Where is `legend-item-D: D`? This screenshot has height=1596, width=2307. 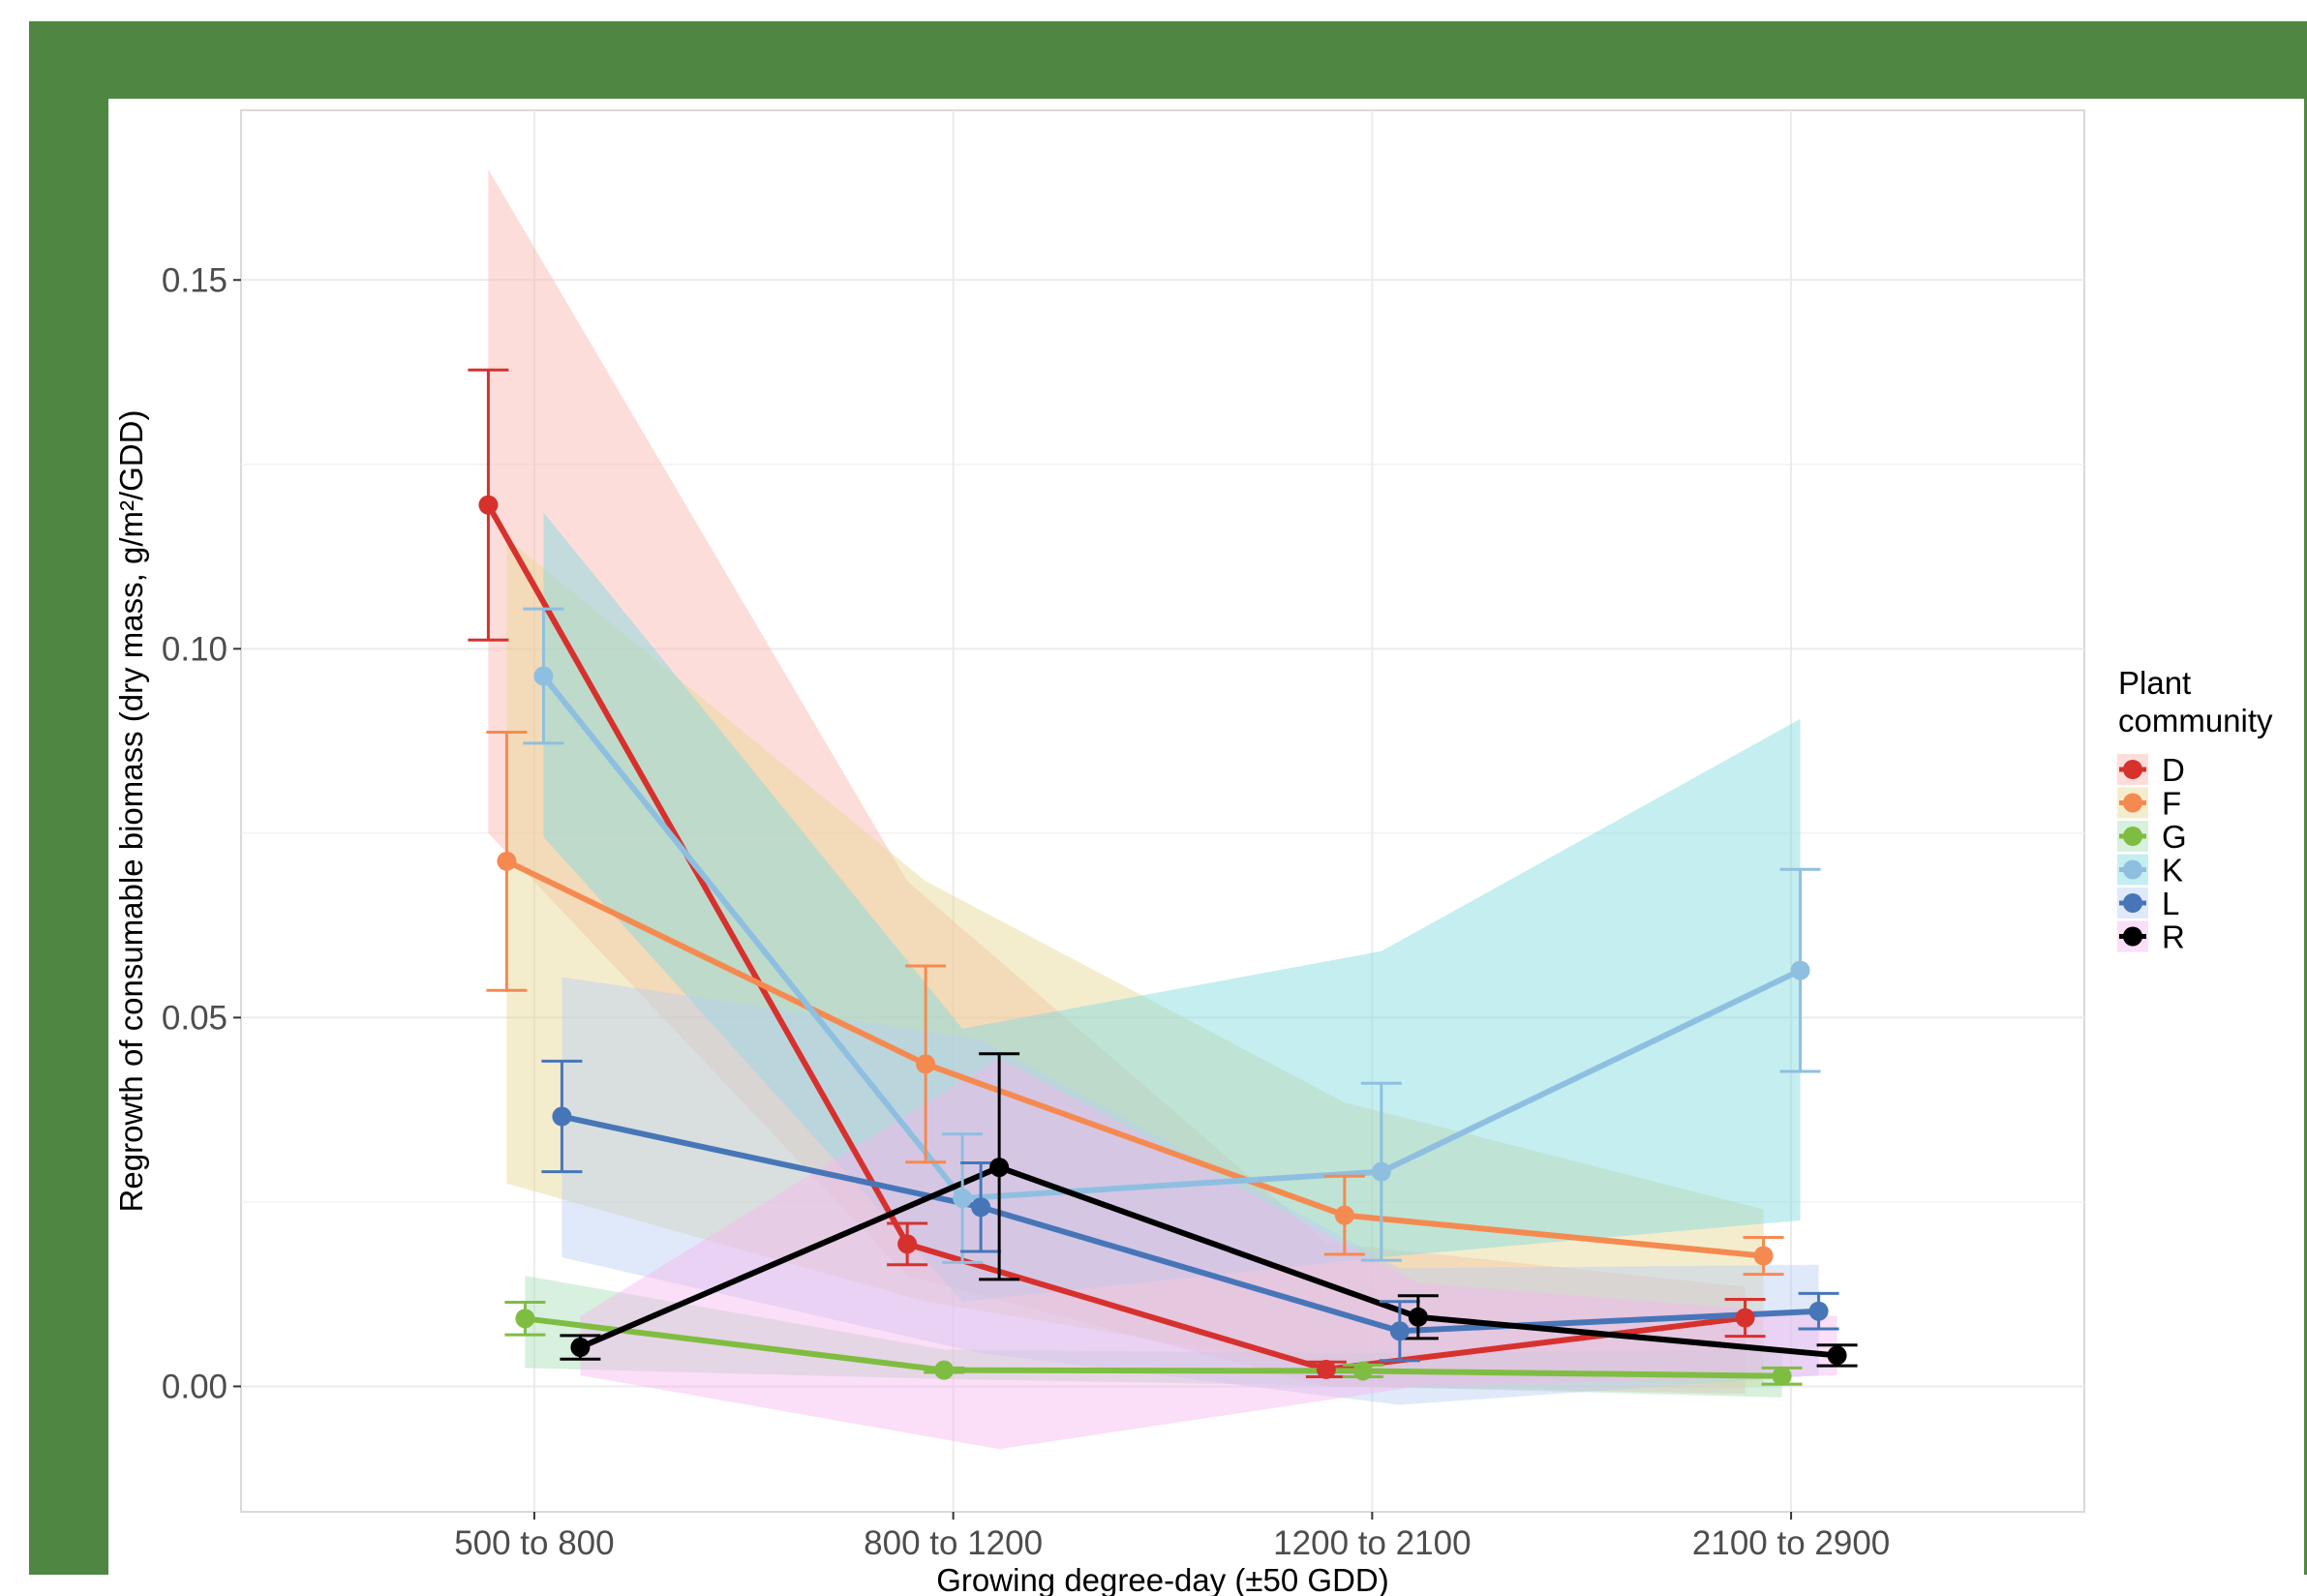
legend-item-D: D is located at coordinates (2151, 770).